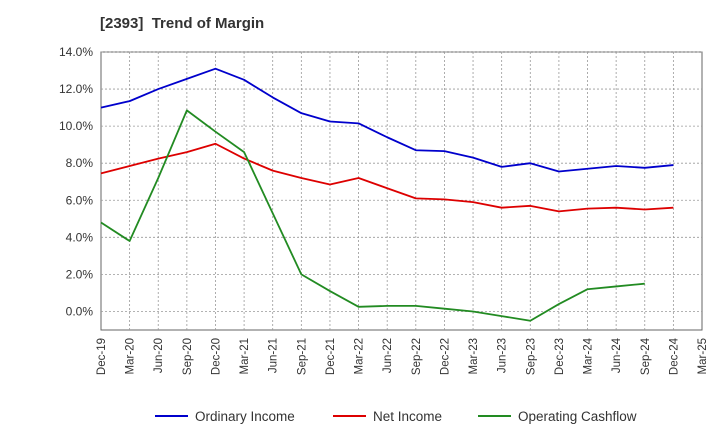 The image size is (720, 440). What do you see at coordinates (131, 356) in the screenshot?
I see `x-tick-label: Mar-20` at bounding box center [131, 356].